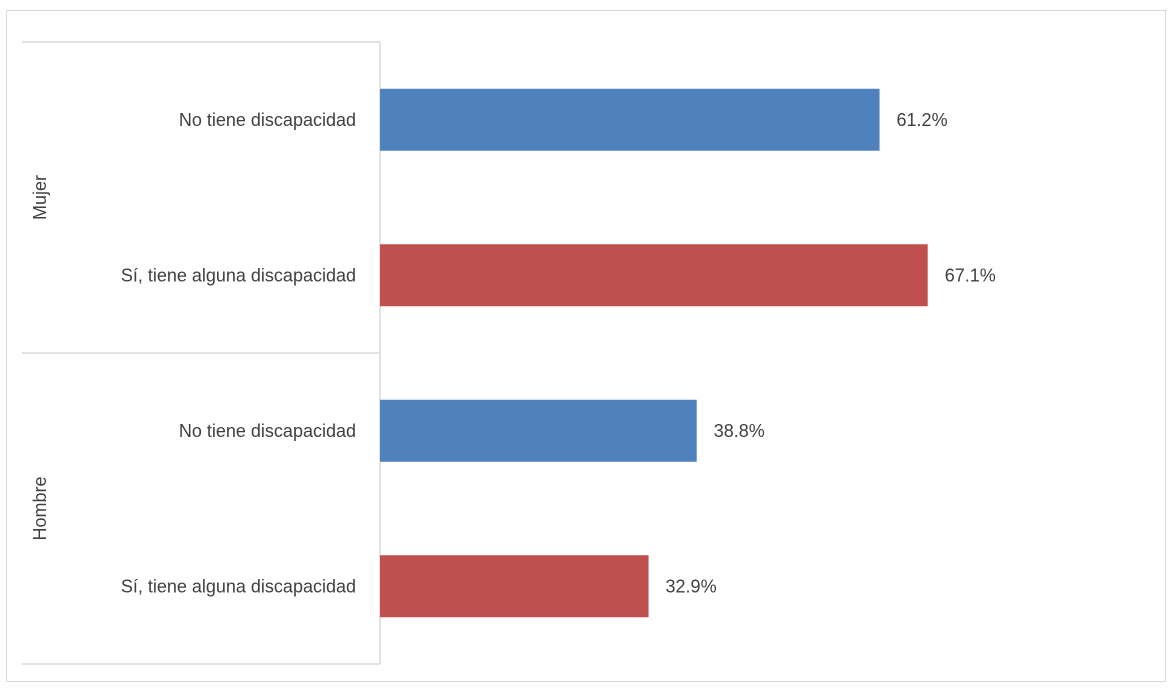  What do you see at coordinates (691, 586) in the screenshot?
I see `value-label-1-1: 32.9%` at bounding box center [691, 586].